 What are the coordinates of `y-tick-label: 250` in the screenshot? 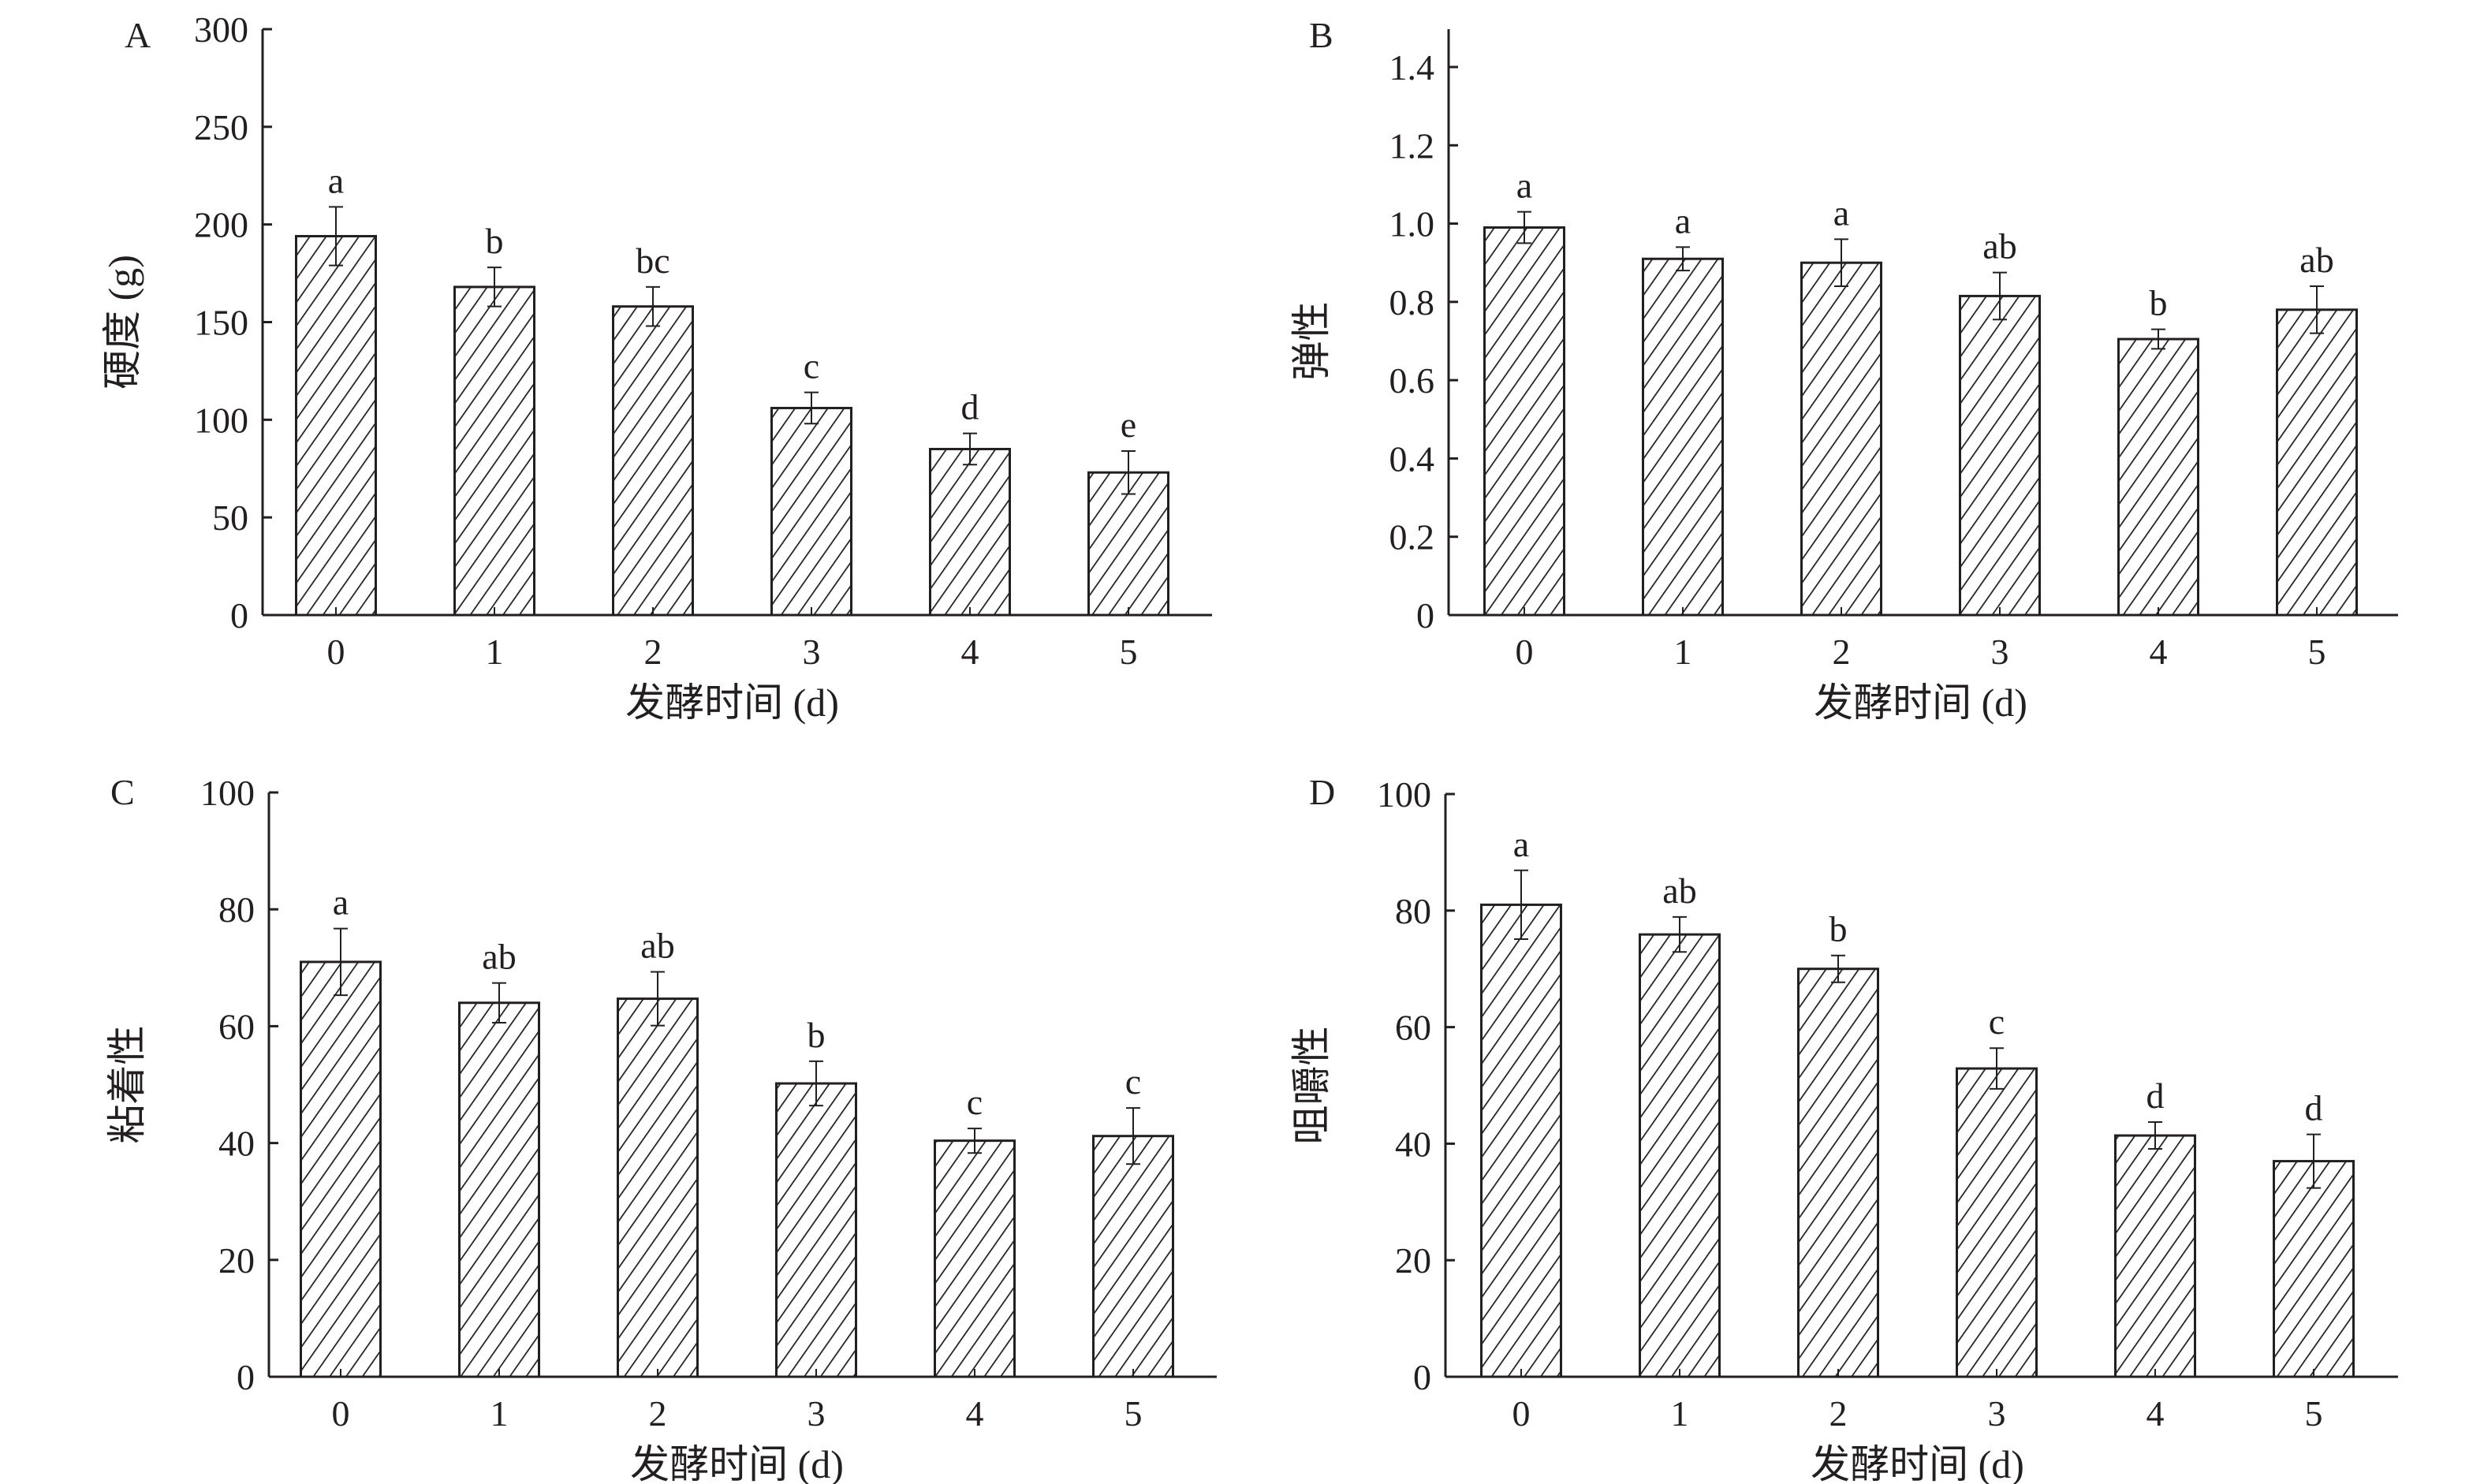 It's located at (221, 127).